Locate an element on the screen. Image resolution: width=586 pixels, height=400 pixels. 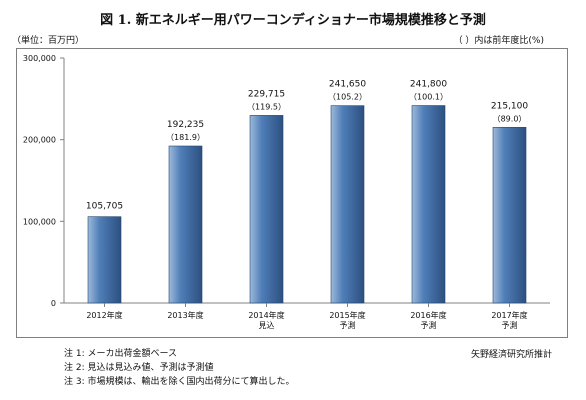
value-label: 241,650 is located at coordinates (347, 85).